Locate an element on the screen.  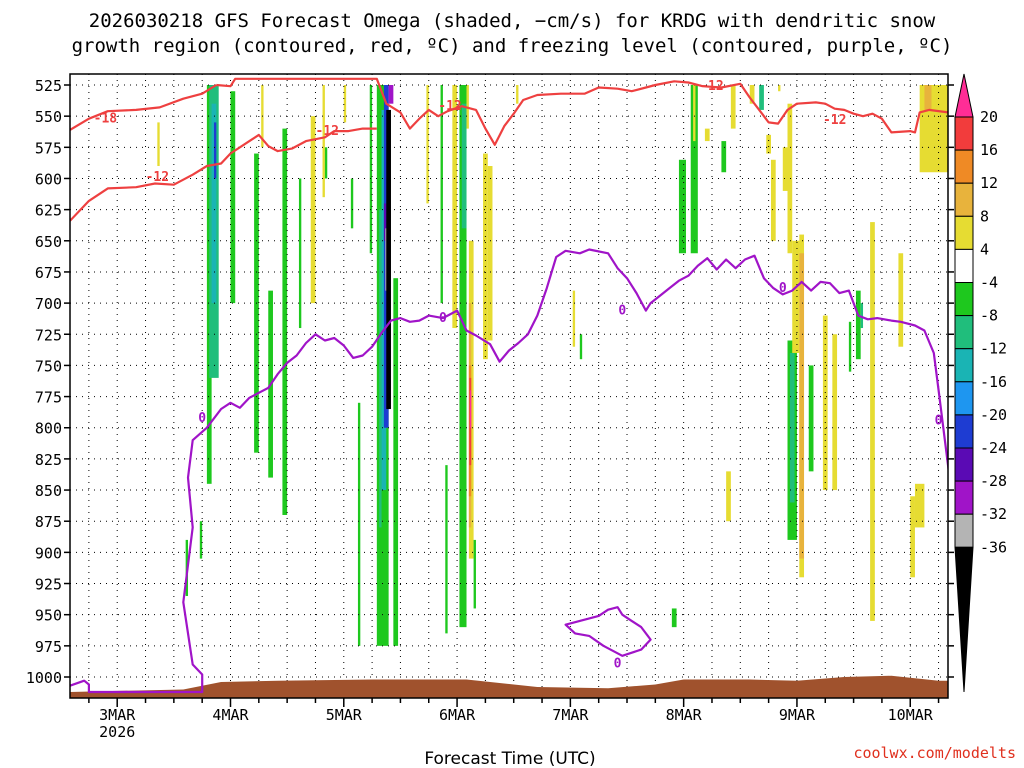
colorbar-label: -28 is located at coordinates (993, 481).